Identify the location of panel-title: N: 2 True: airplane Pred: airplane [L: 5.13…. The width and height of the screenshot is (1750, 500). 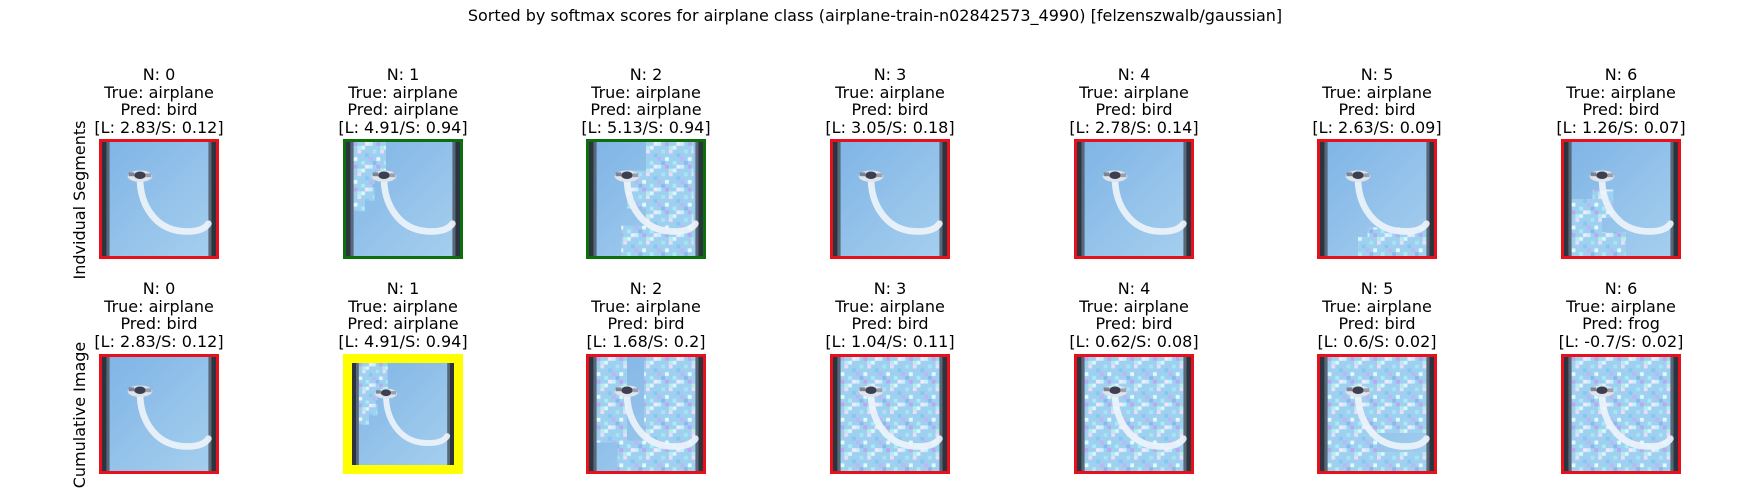
(646, 101).